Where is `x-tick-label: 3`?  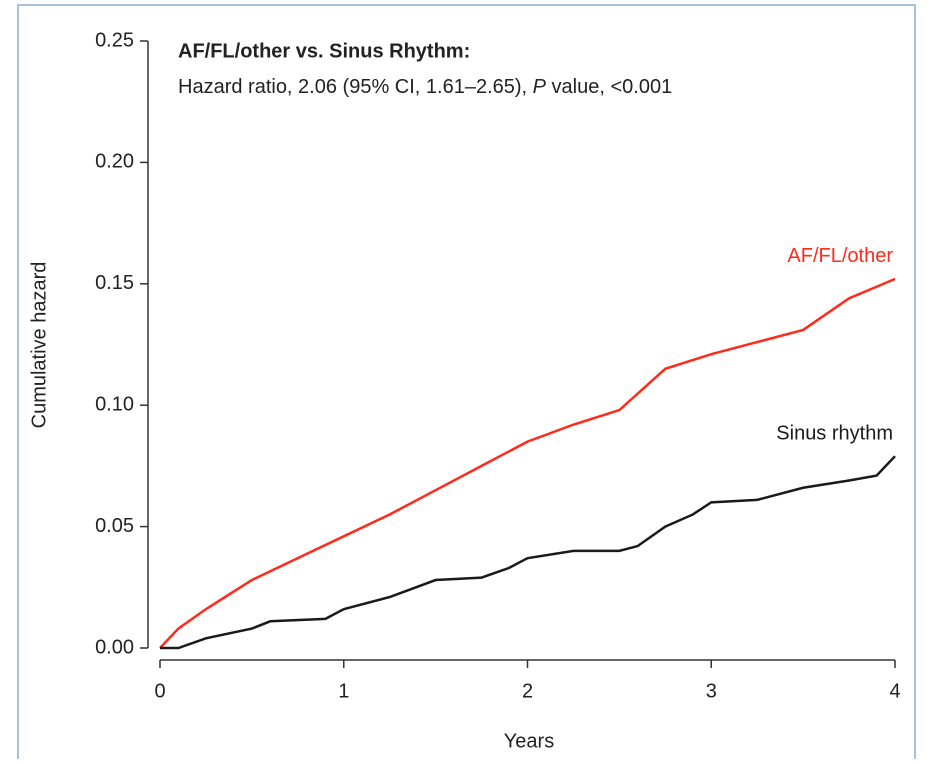
x-tick-label: 3 is located at coordinates (711, 691).